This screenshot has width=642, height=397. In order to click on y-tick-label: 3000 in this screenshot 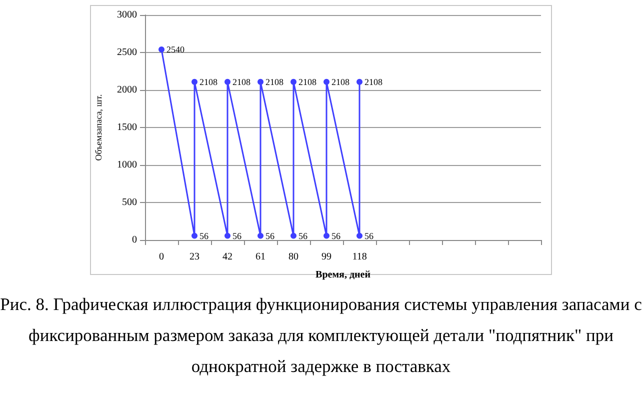, I will do `click(127, 15)`.